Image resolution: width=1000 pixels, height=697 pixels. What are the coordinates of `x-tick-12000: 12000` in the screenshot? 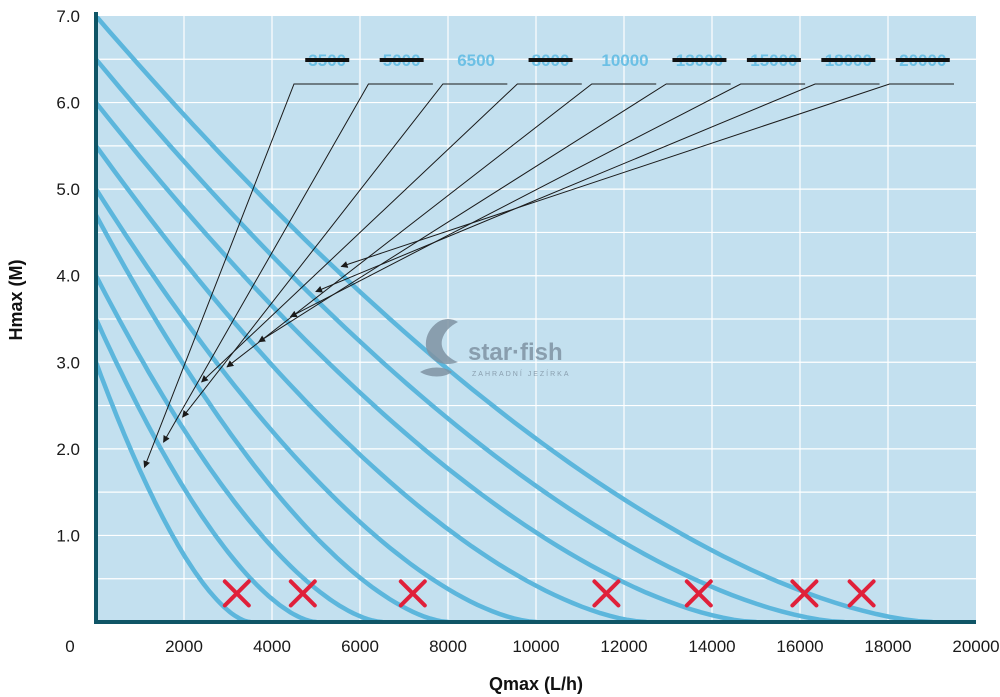 It's located at (623, 646).